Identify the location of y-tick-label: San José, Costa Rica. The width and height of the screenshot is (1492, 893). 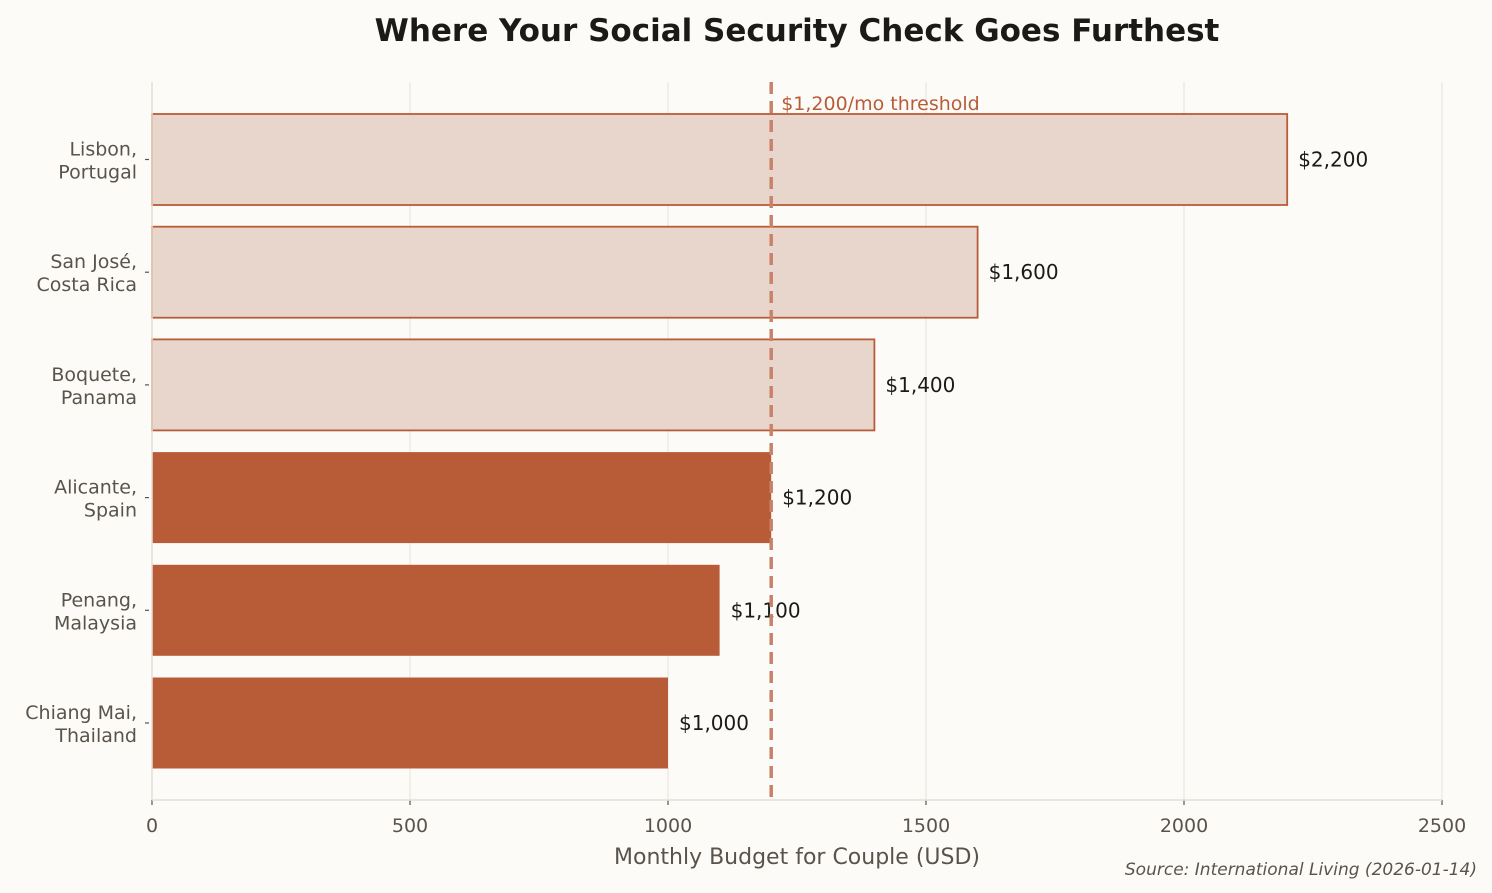
(87, 273).